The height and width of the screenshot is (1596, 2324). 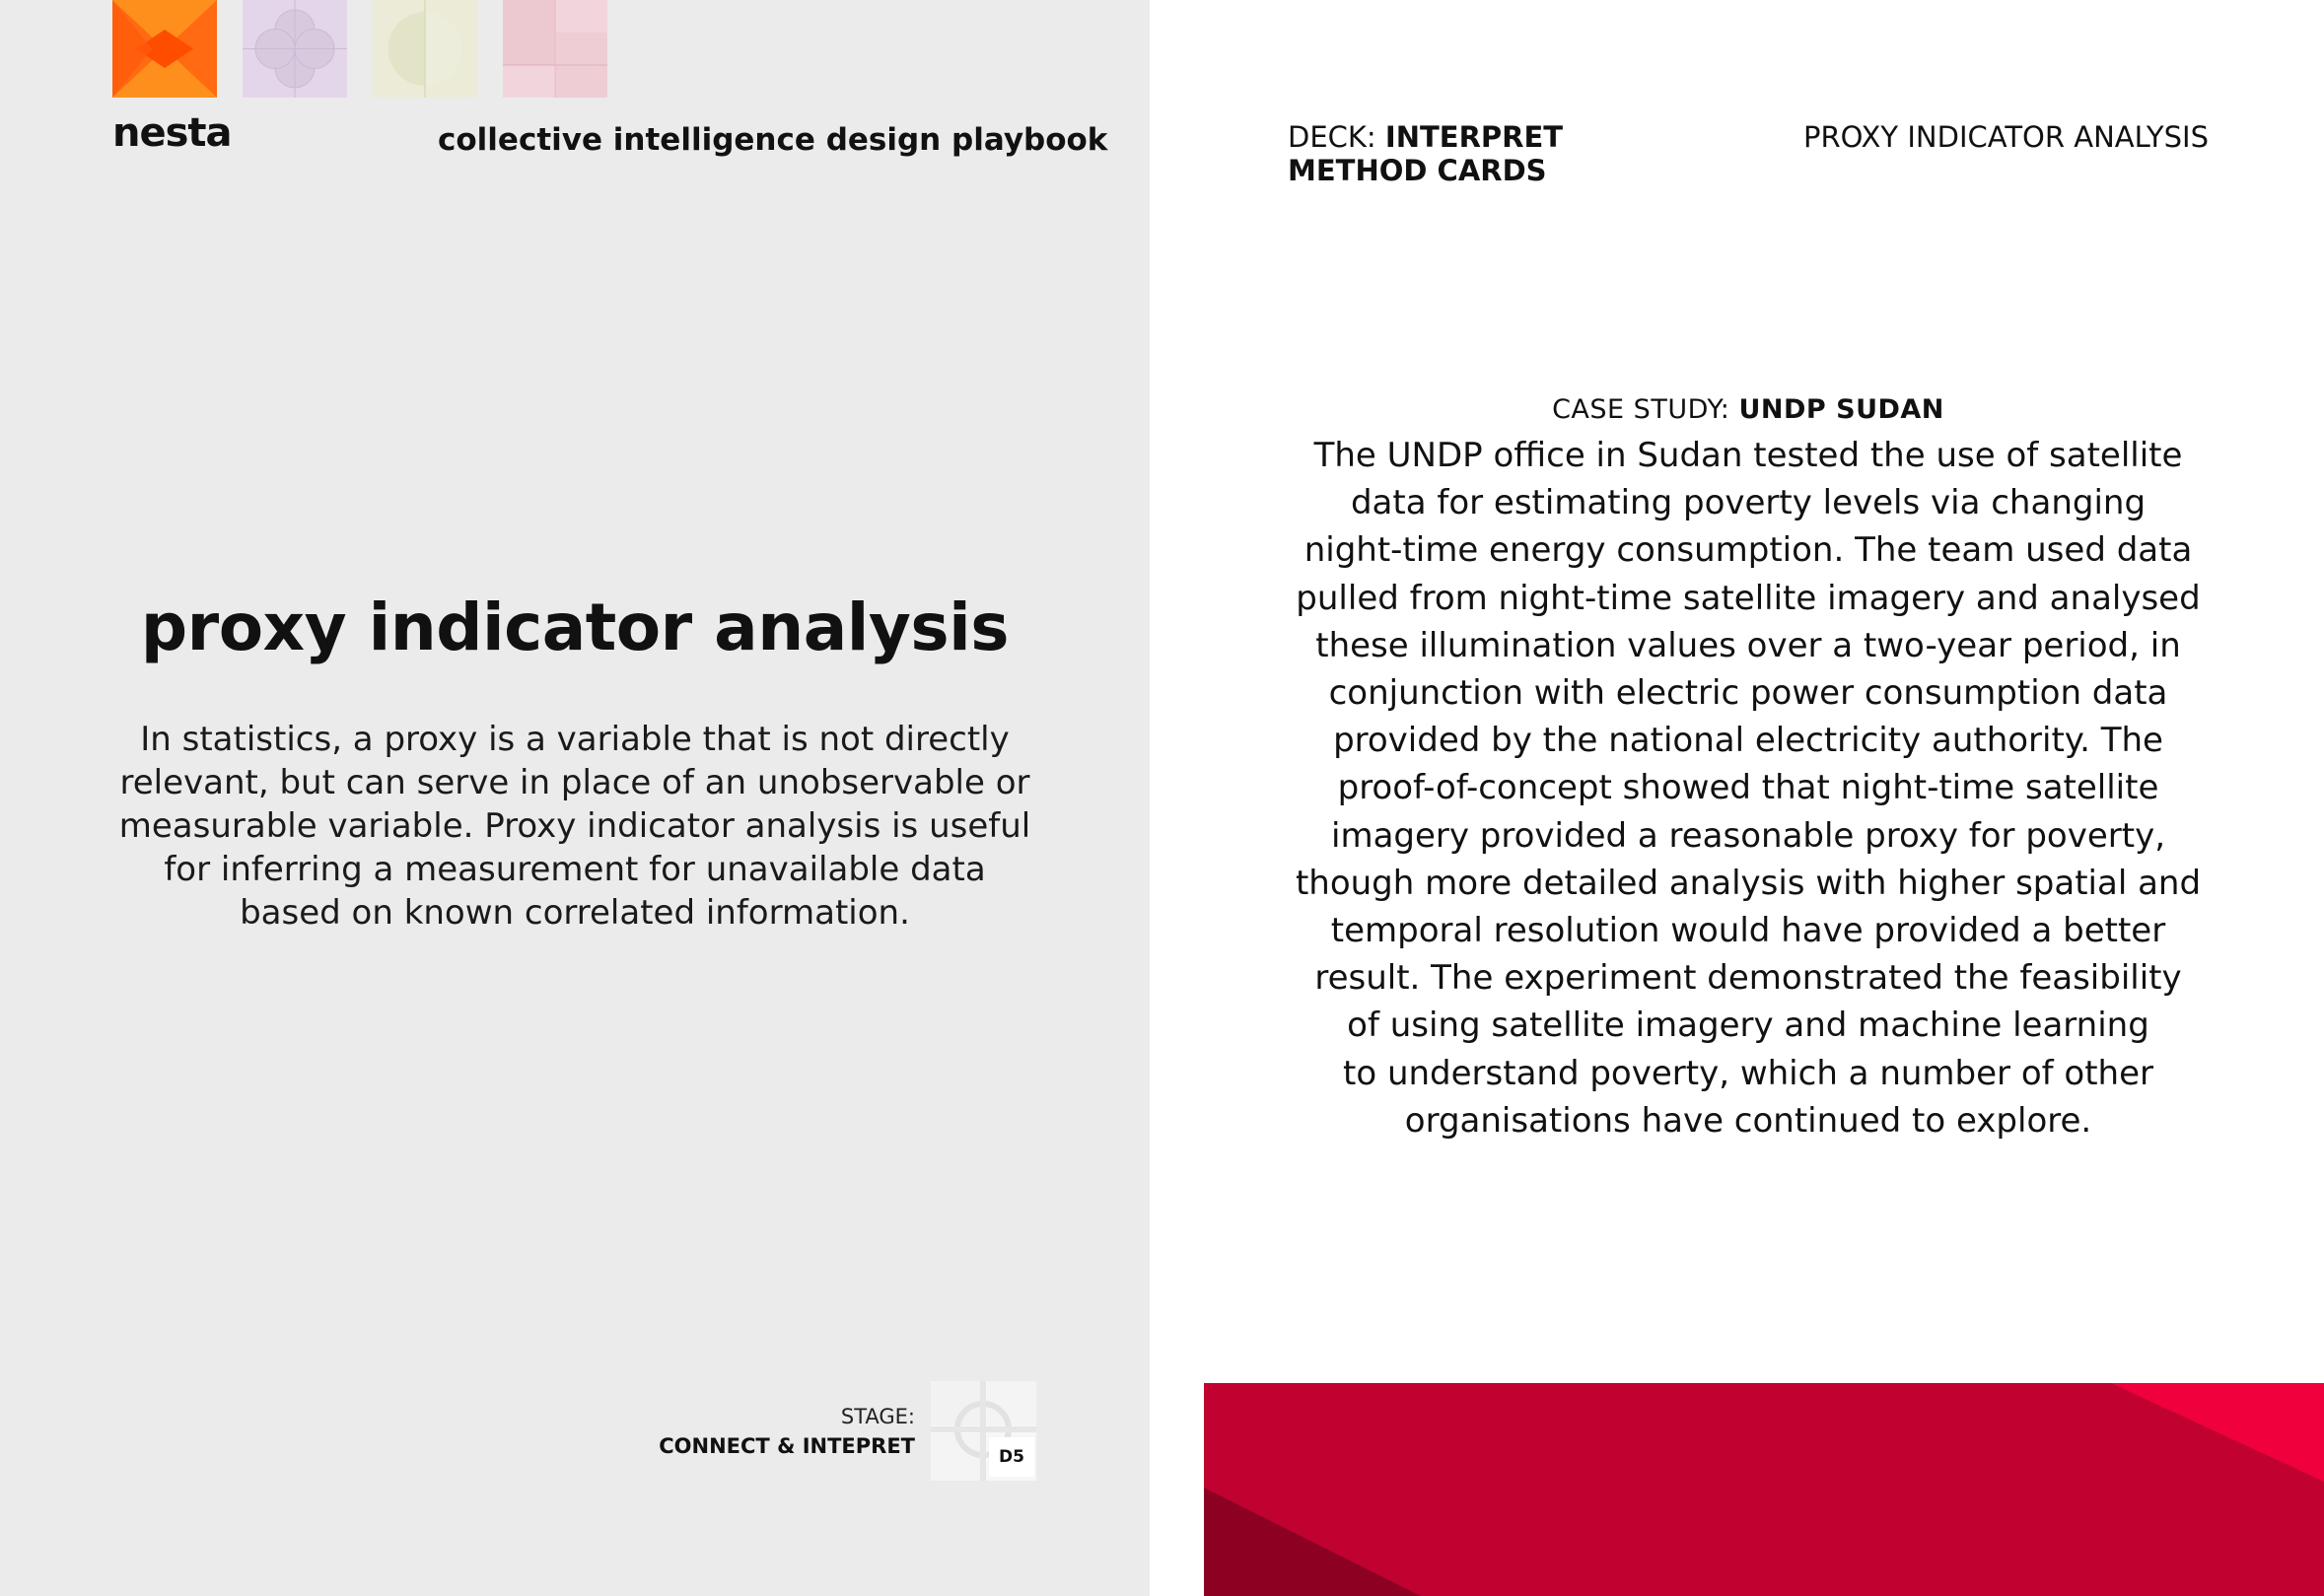 I want to click on intro-line: based on known correlated information., so click(x=575, y=913).